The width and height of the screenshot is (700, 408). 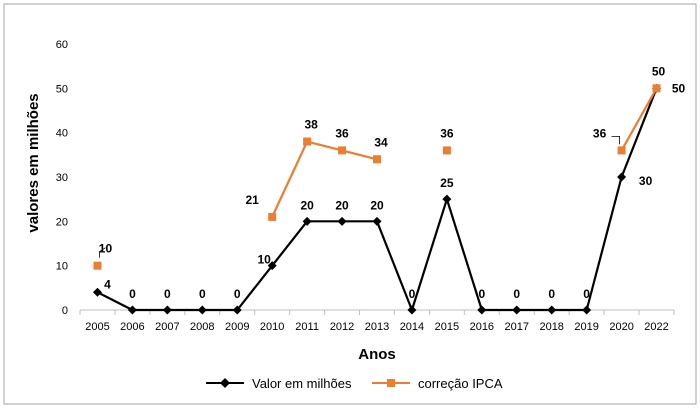 I want to click on x-axis-title: Anos, so click(x=377, y=354).